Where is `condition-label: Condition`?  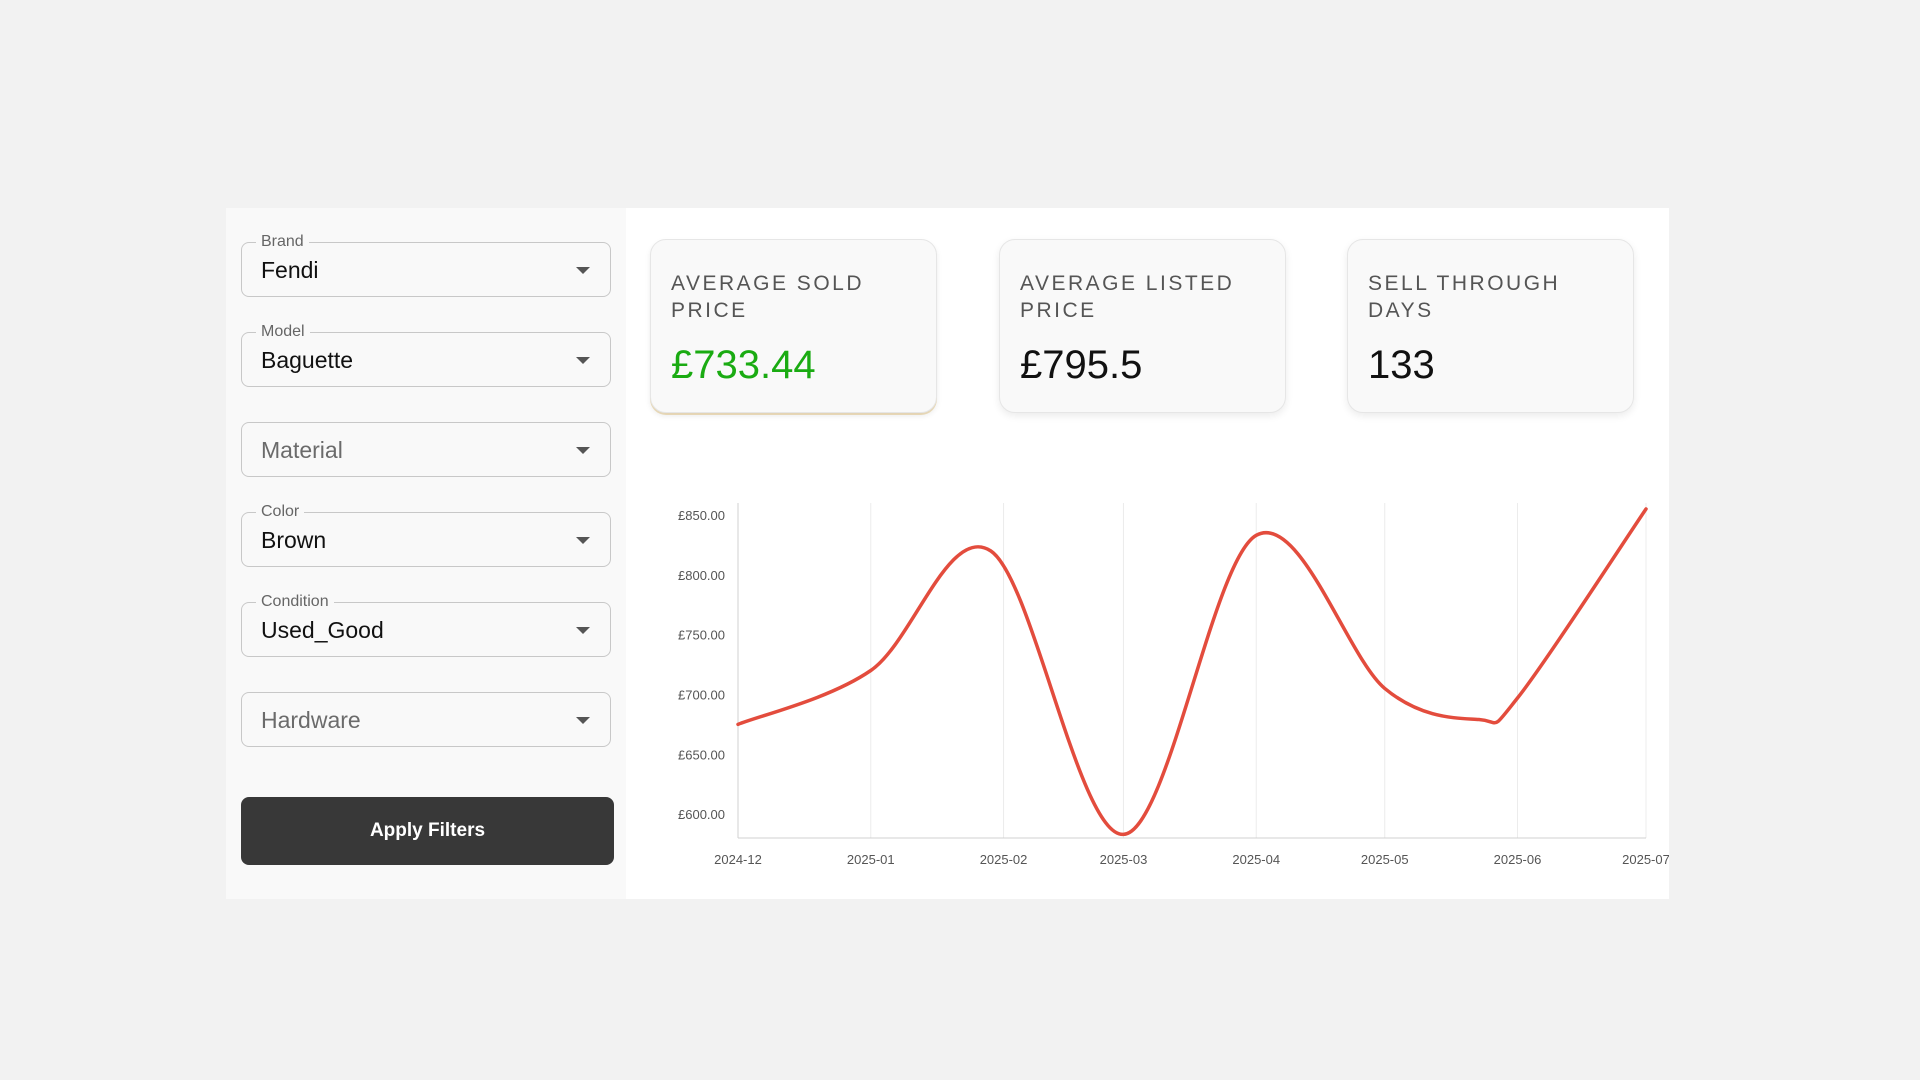 condition-label: Condition is located at coordinates (295, 602).